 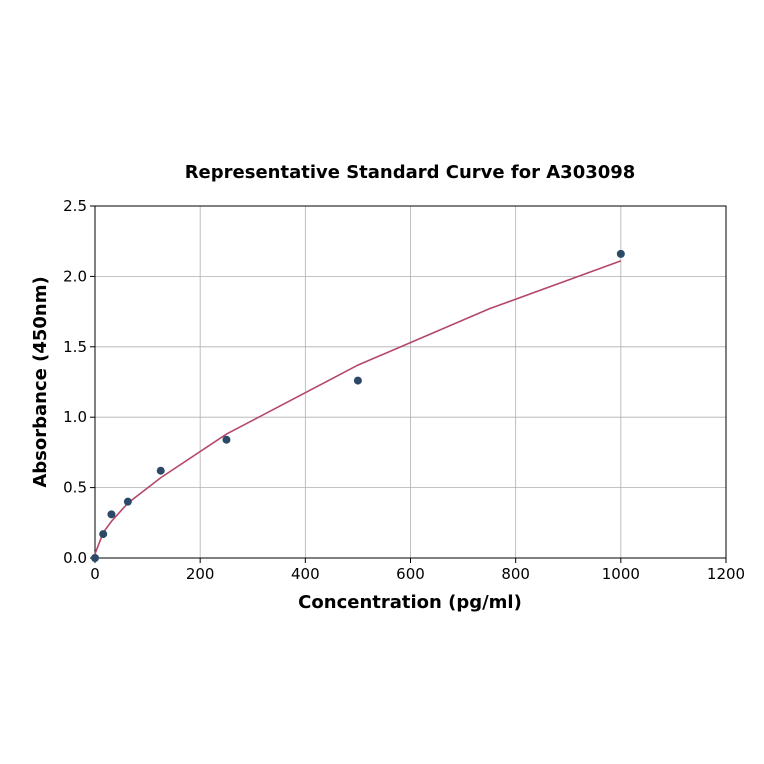 What do you see at coordinates (305, 574) in the screenshot?
I see `x-tick-label: 400` at bounding box center [305, 574].